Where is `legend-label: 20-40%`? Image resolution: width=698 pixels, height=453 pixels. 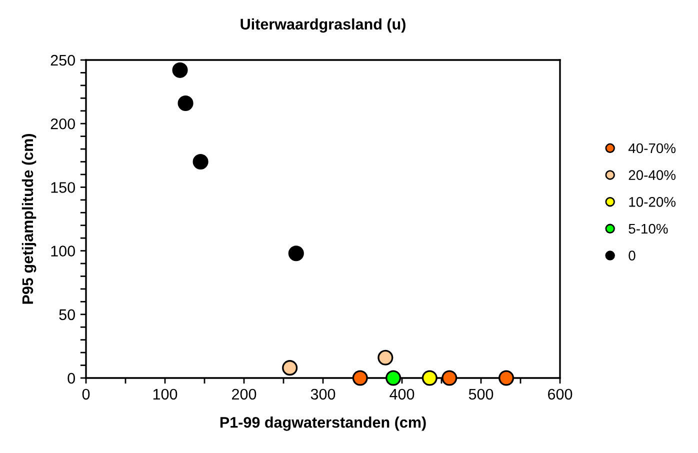 legend-label: 20-40% is located at coordinates (652, 175).